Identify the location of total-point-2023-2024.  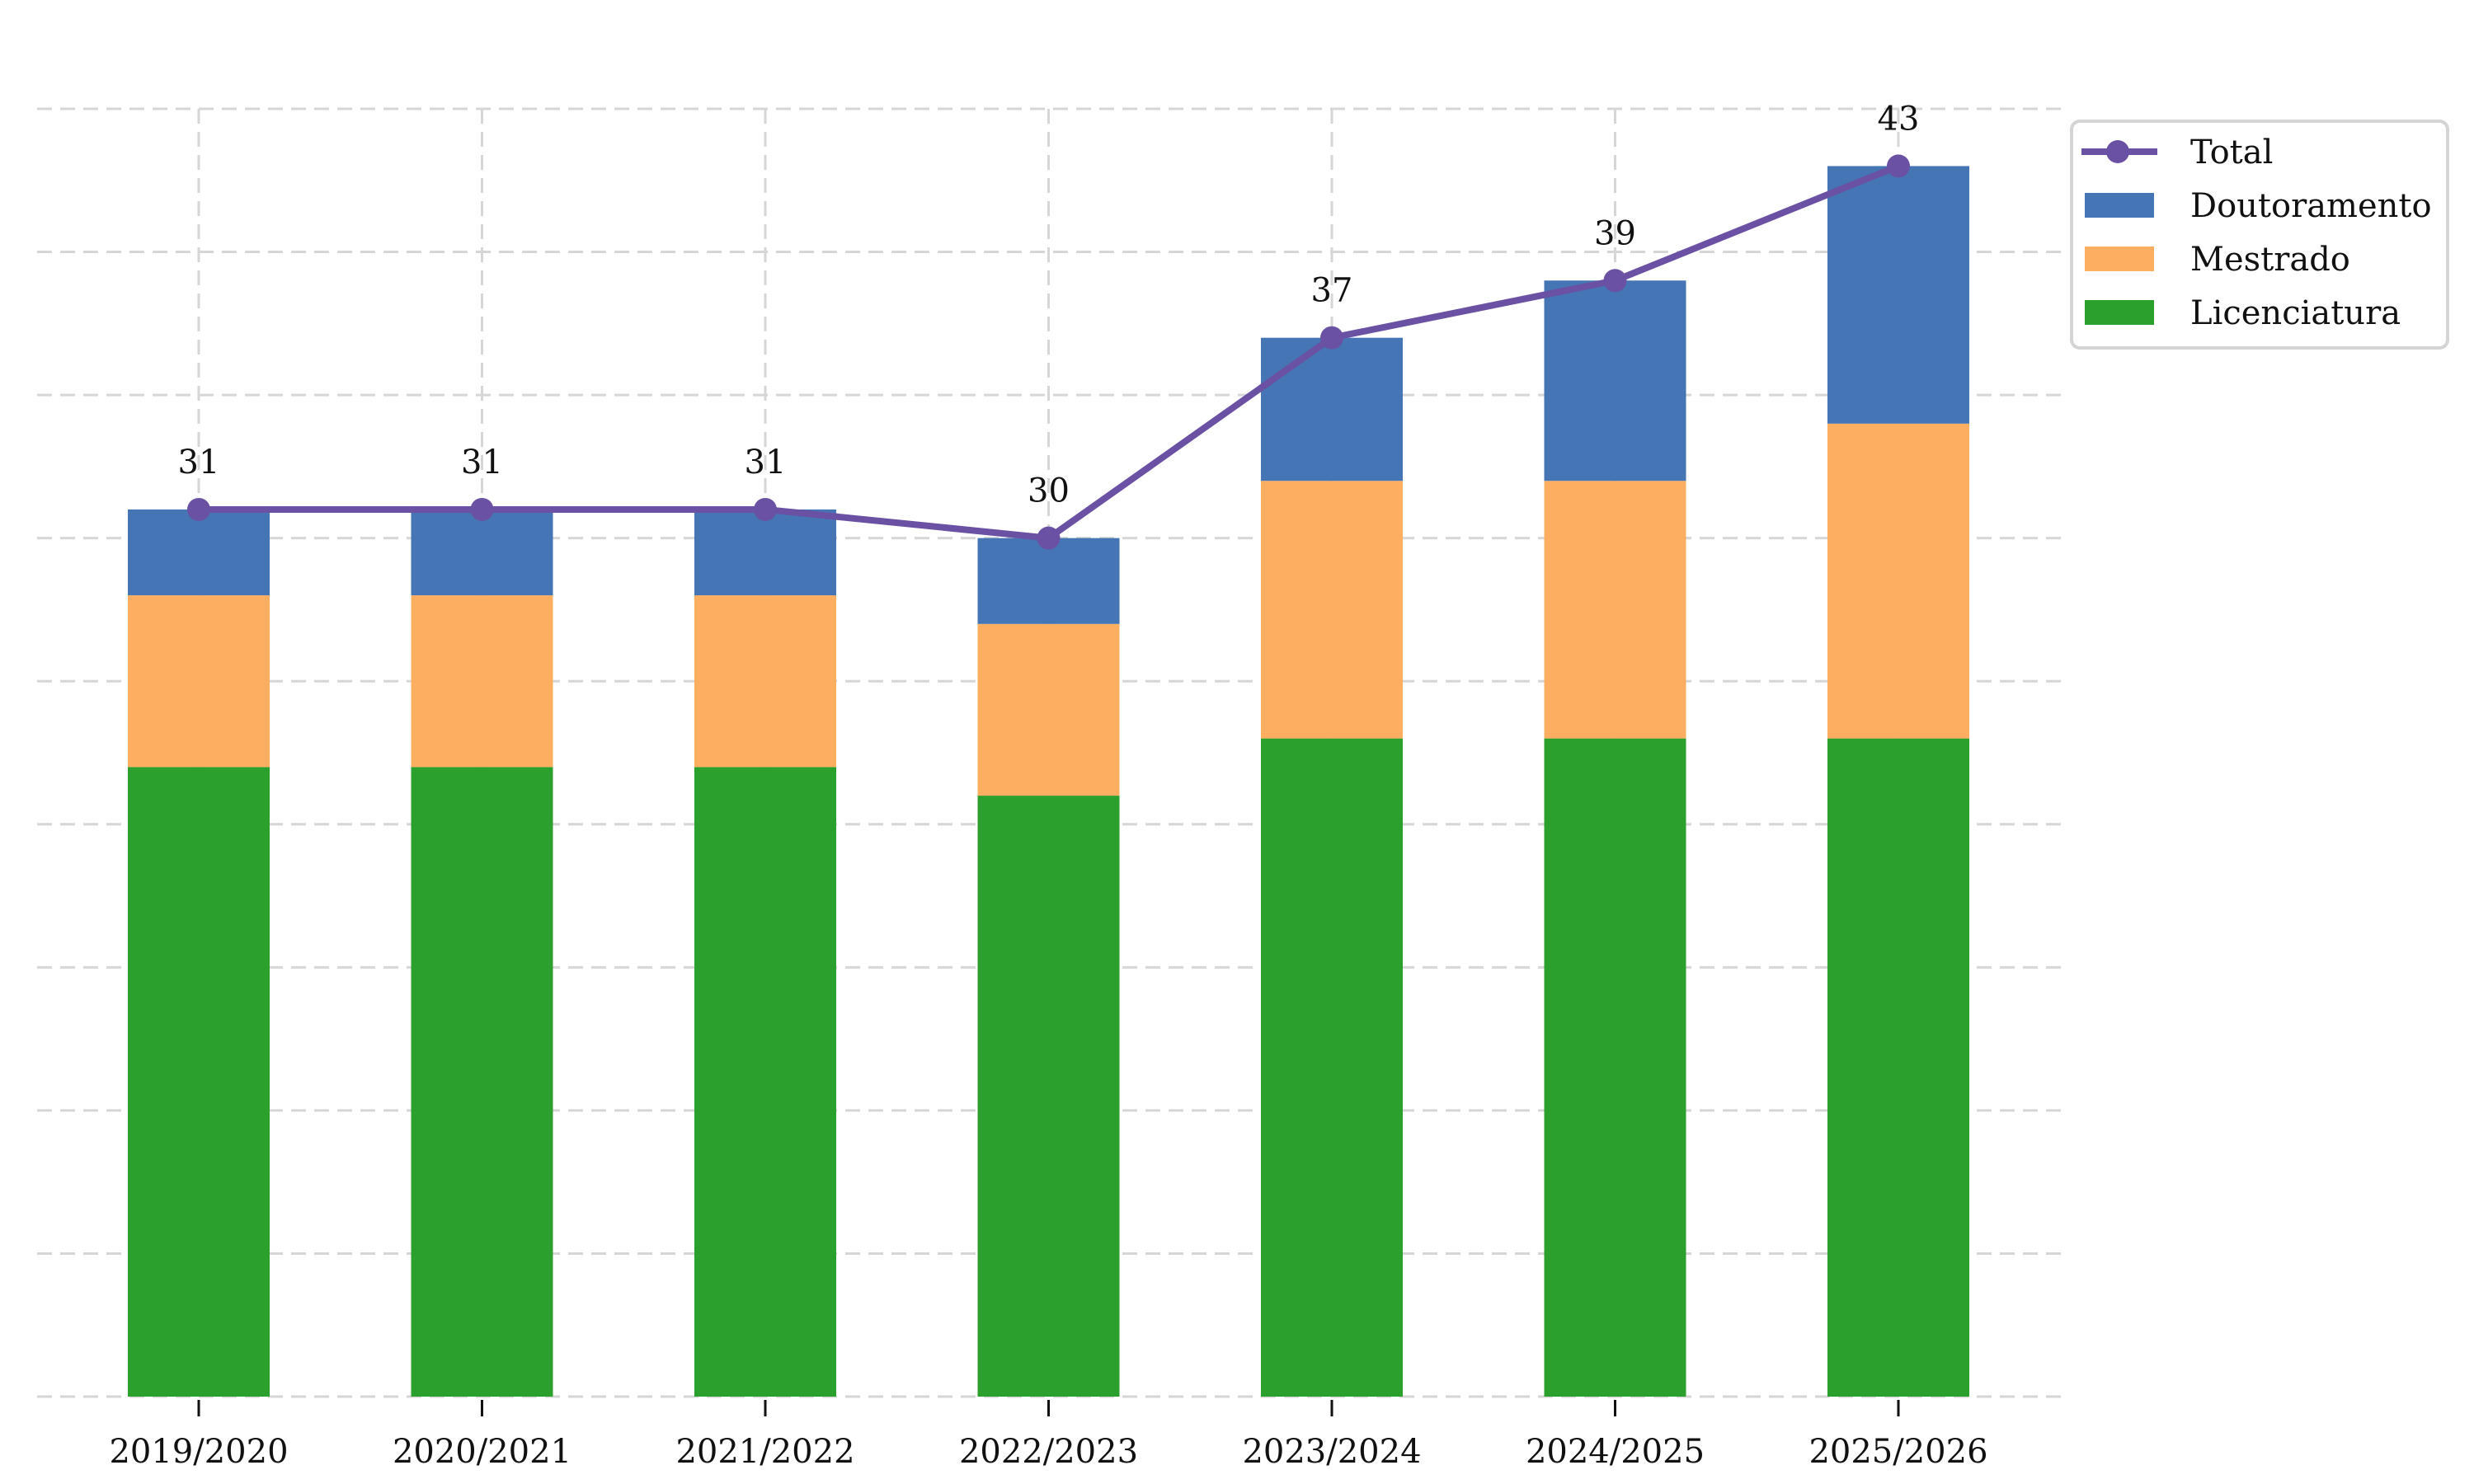
(1331, 338).